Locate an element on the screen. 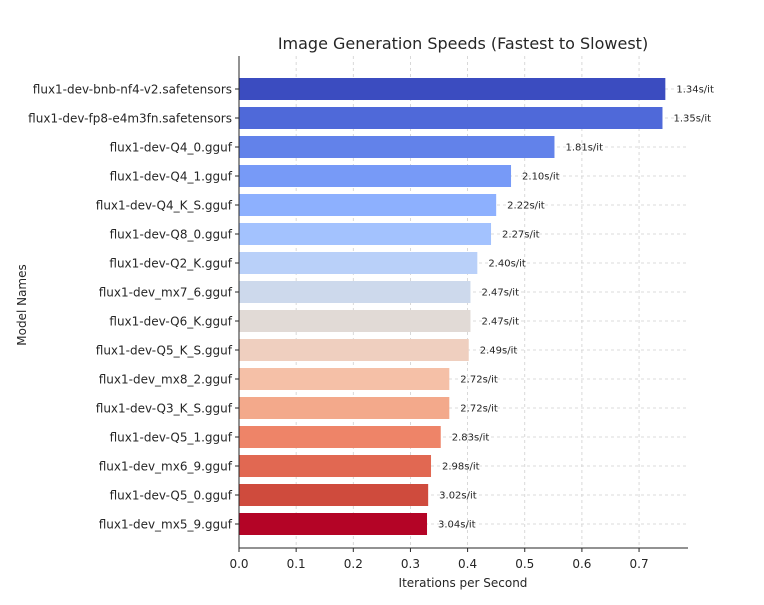 The image size is (764, 605). data-label: 2.40s/it is located at coordinates (507, 264).